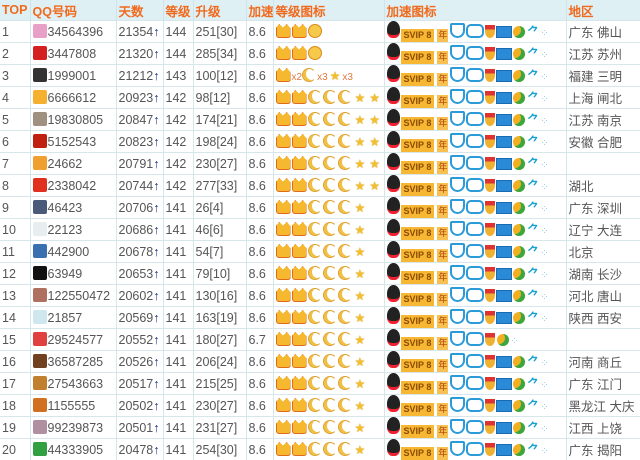  Describe the element at coordinates (139, 362) in the screenshot. I see `days: 20526↑` at that location.